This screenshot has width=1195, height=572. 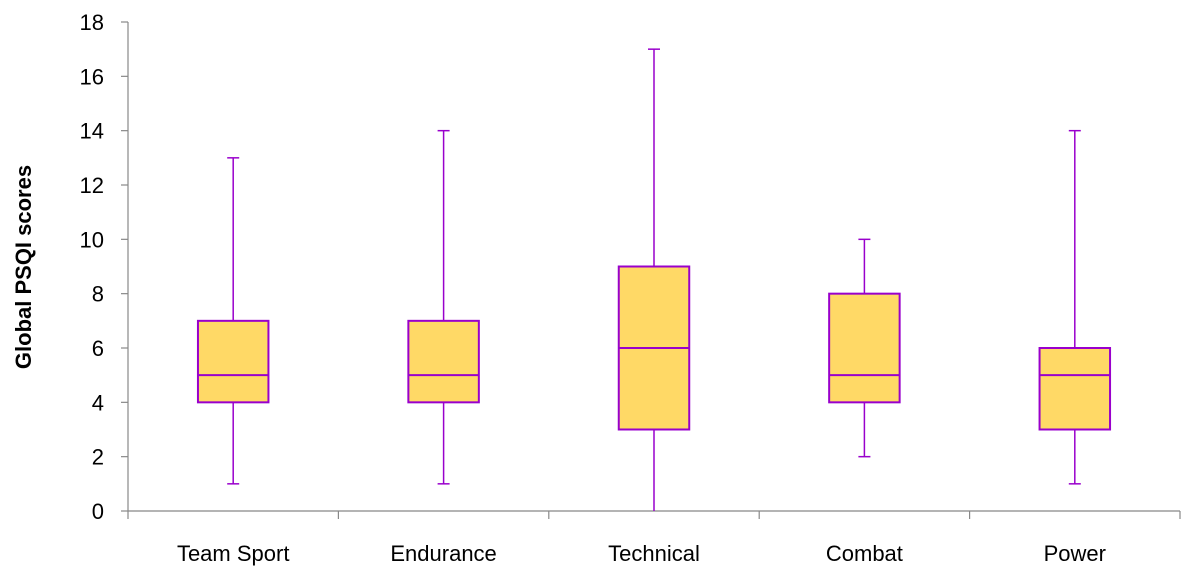 What do you see at coordinates (1075, 307) in the screenshot?
I see `box-power` at bounding box center [1075, 307].